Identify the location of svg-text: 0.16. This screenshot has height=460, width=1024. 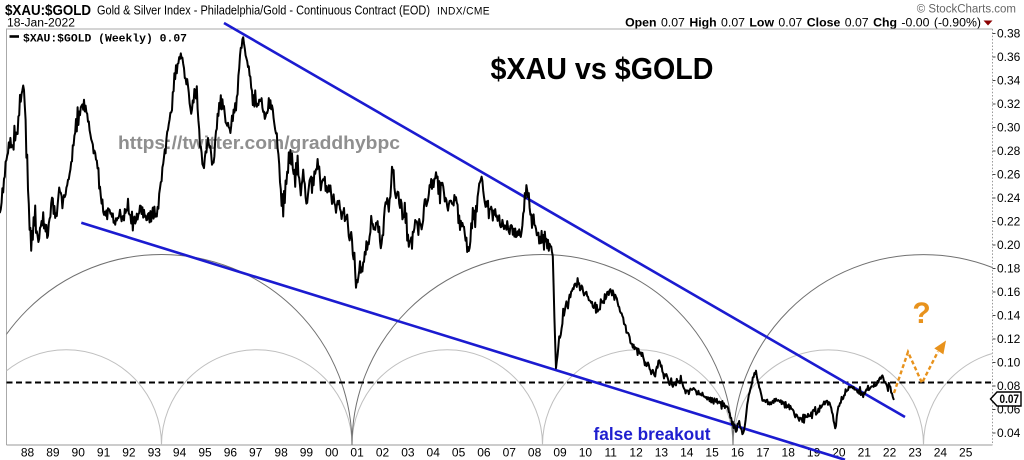
(1009, 292).